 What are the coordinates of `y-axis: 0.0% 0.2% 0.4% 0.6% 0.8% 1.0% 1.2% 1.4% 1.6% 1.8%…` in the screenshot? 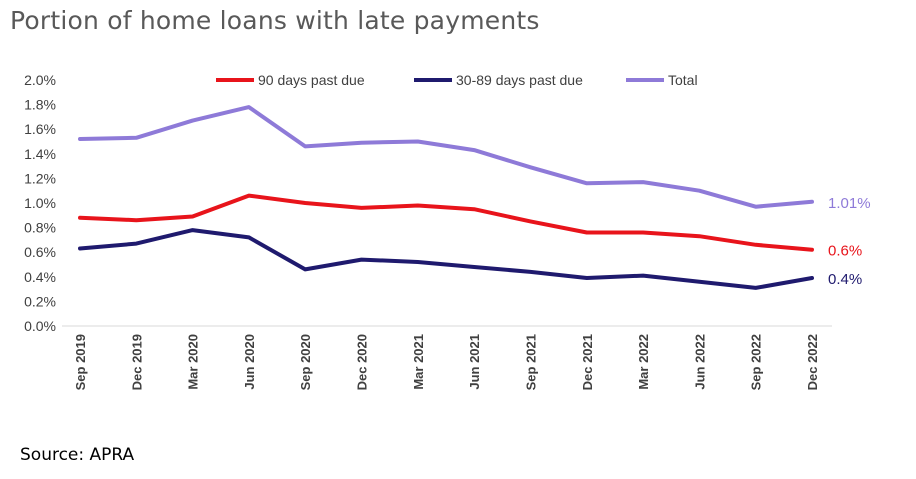 It's located at (40, 203).